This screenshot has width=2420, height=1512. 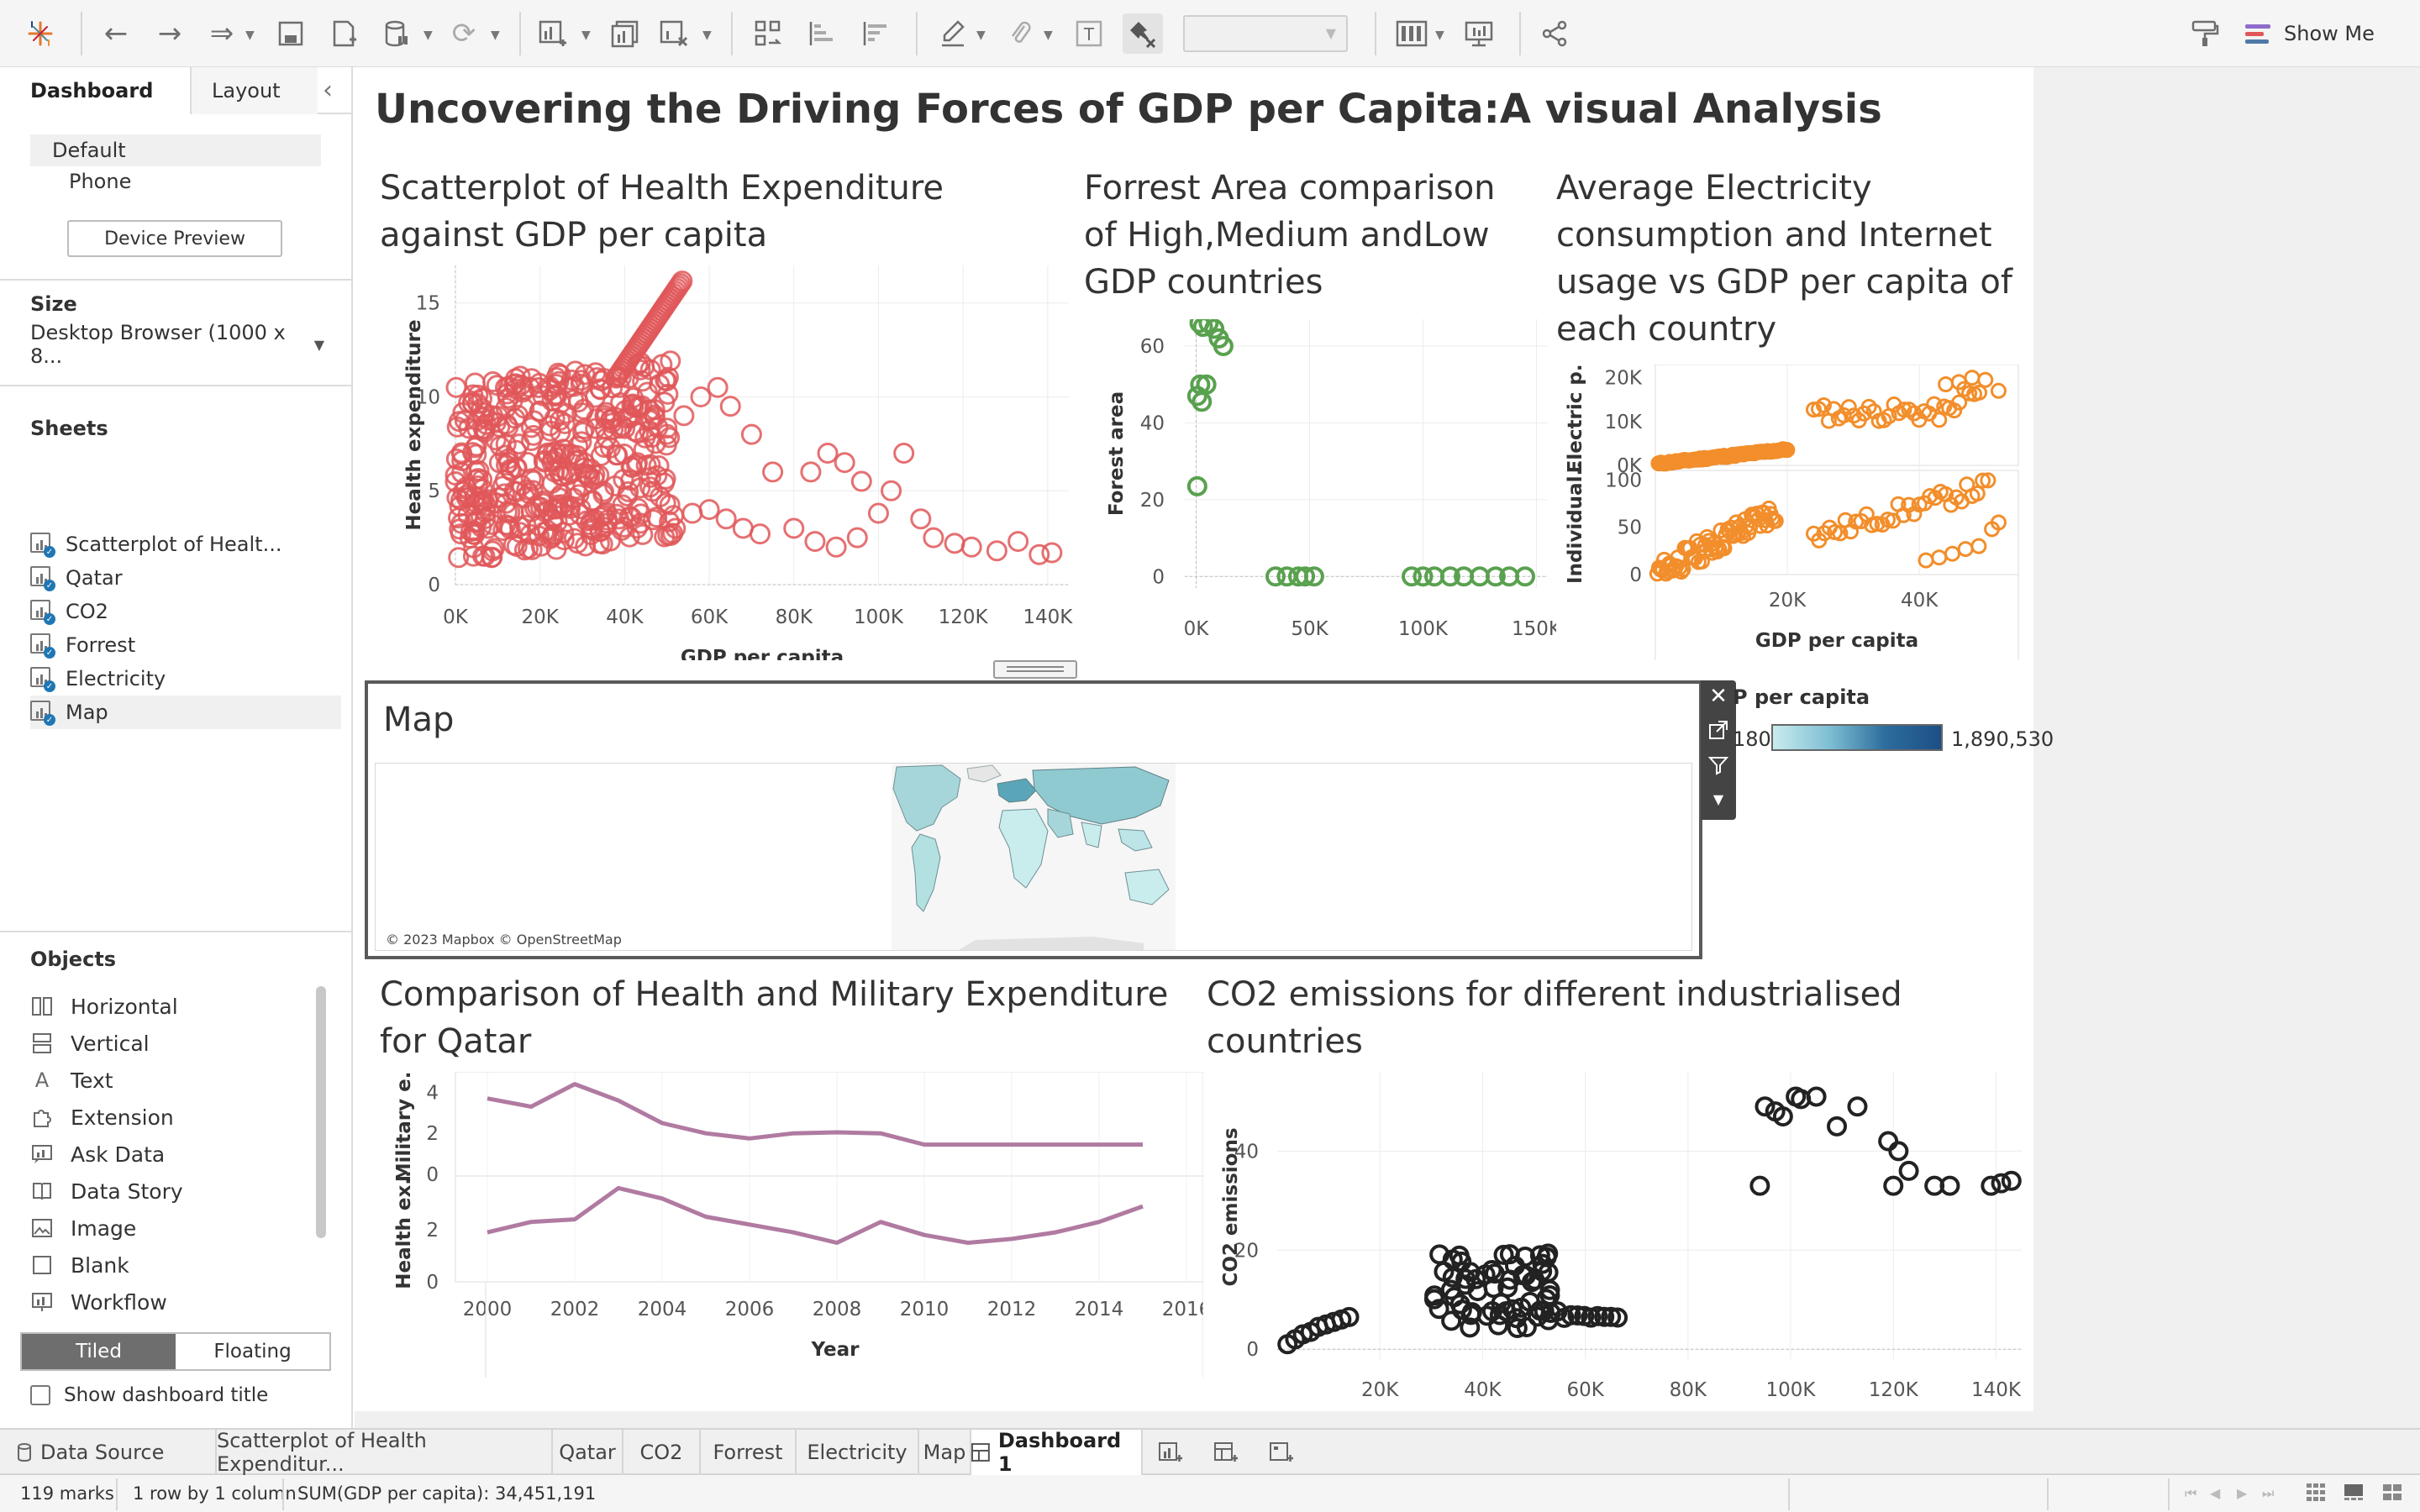 What do you see at coordinates (2191, 1493) in the screenshot?
I see `first-page-icon: ⏮` at bounding box center [2191, 1493].